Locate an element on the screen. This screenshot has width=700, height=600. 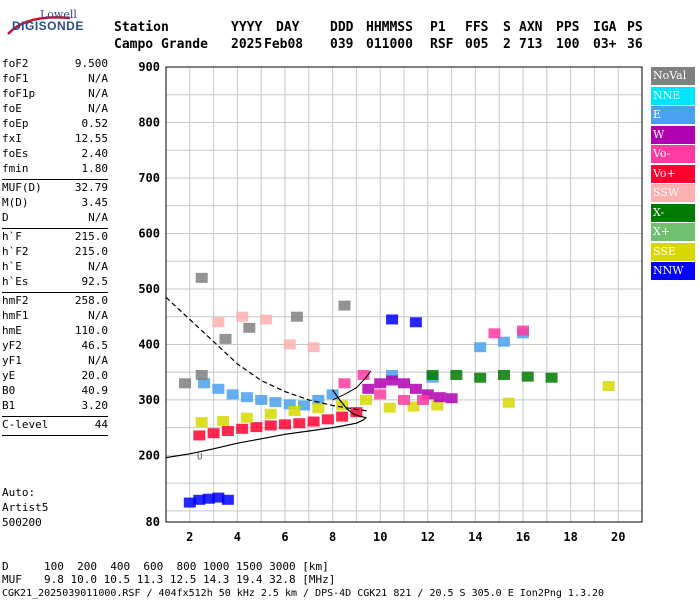
param-row: h`E N/A is located at coordinates (55, 266).